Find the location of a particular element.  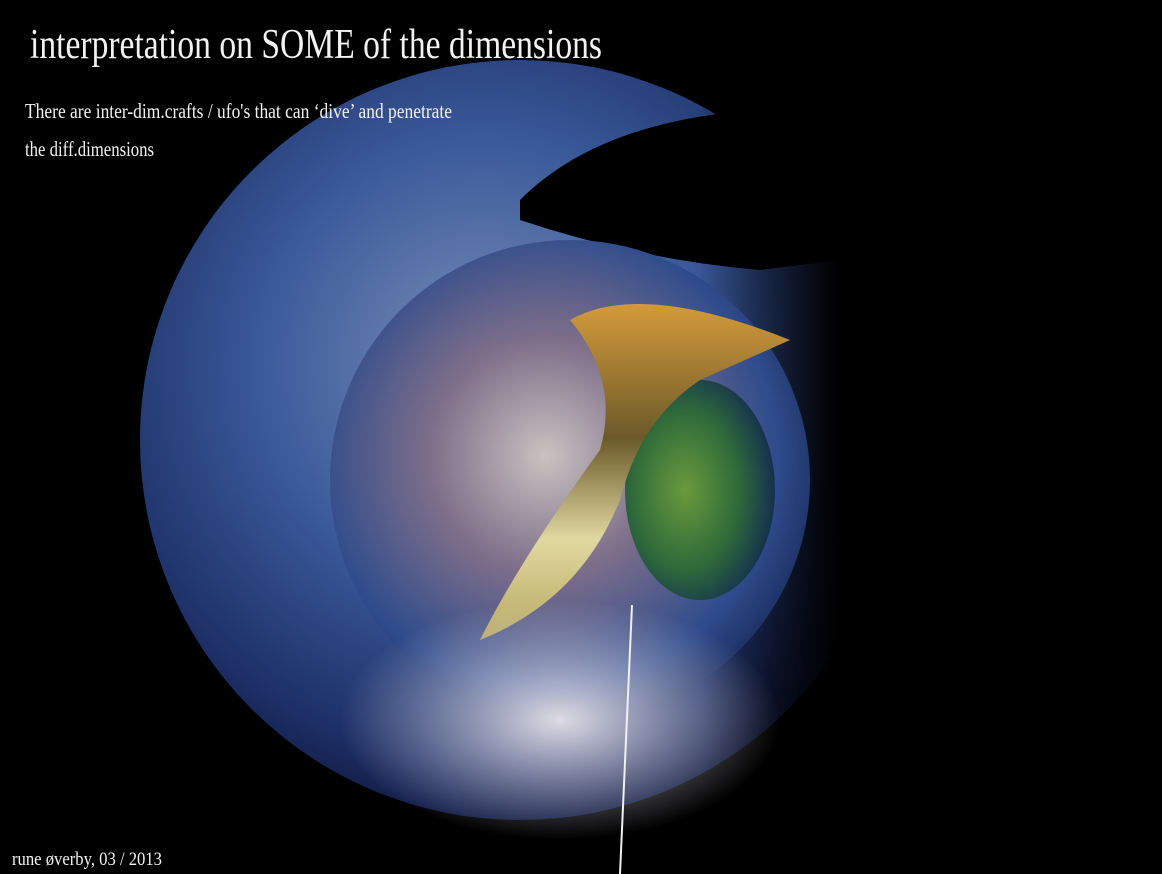

credit: rune øverby, 03 / 2013 is located at coordinates (87, 859).